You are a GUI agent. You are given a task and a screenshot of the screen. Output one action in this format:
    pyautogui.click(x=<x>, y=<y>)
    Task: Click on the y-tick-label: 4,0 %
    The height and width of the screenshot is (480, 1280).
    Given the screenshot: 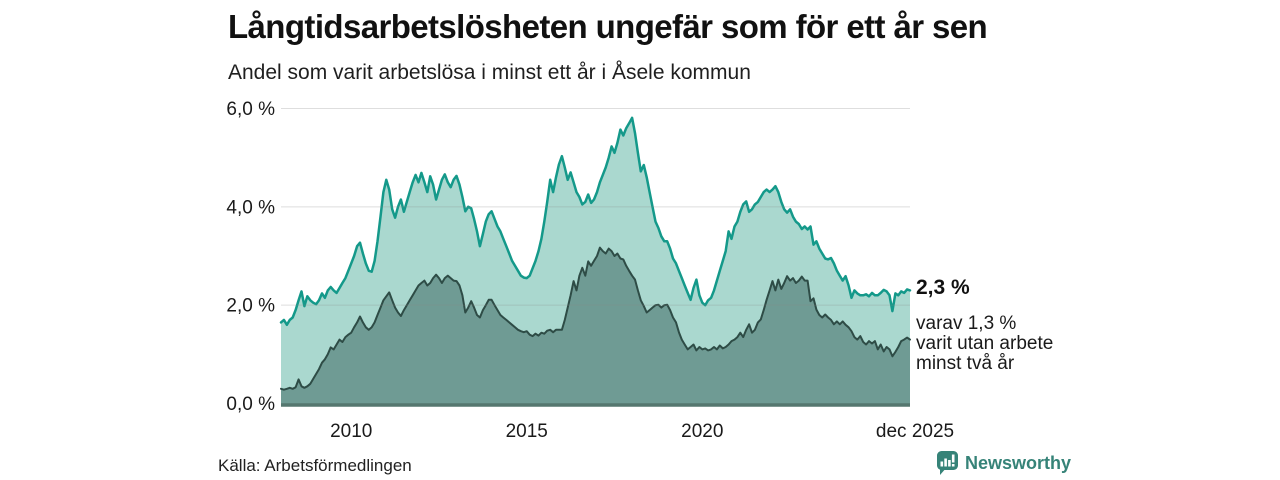 What is the action you would take?
    pyautogui.click(x=250, y=207)
    